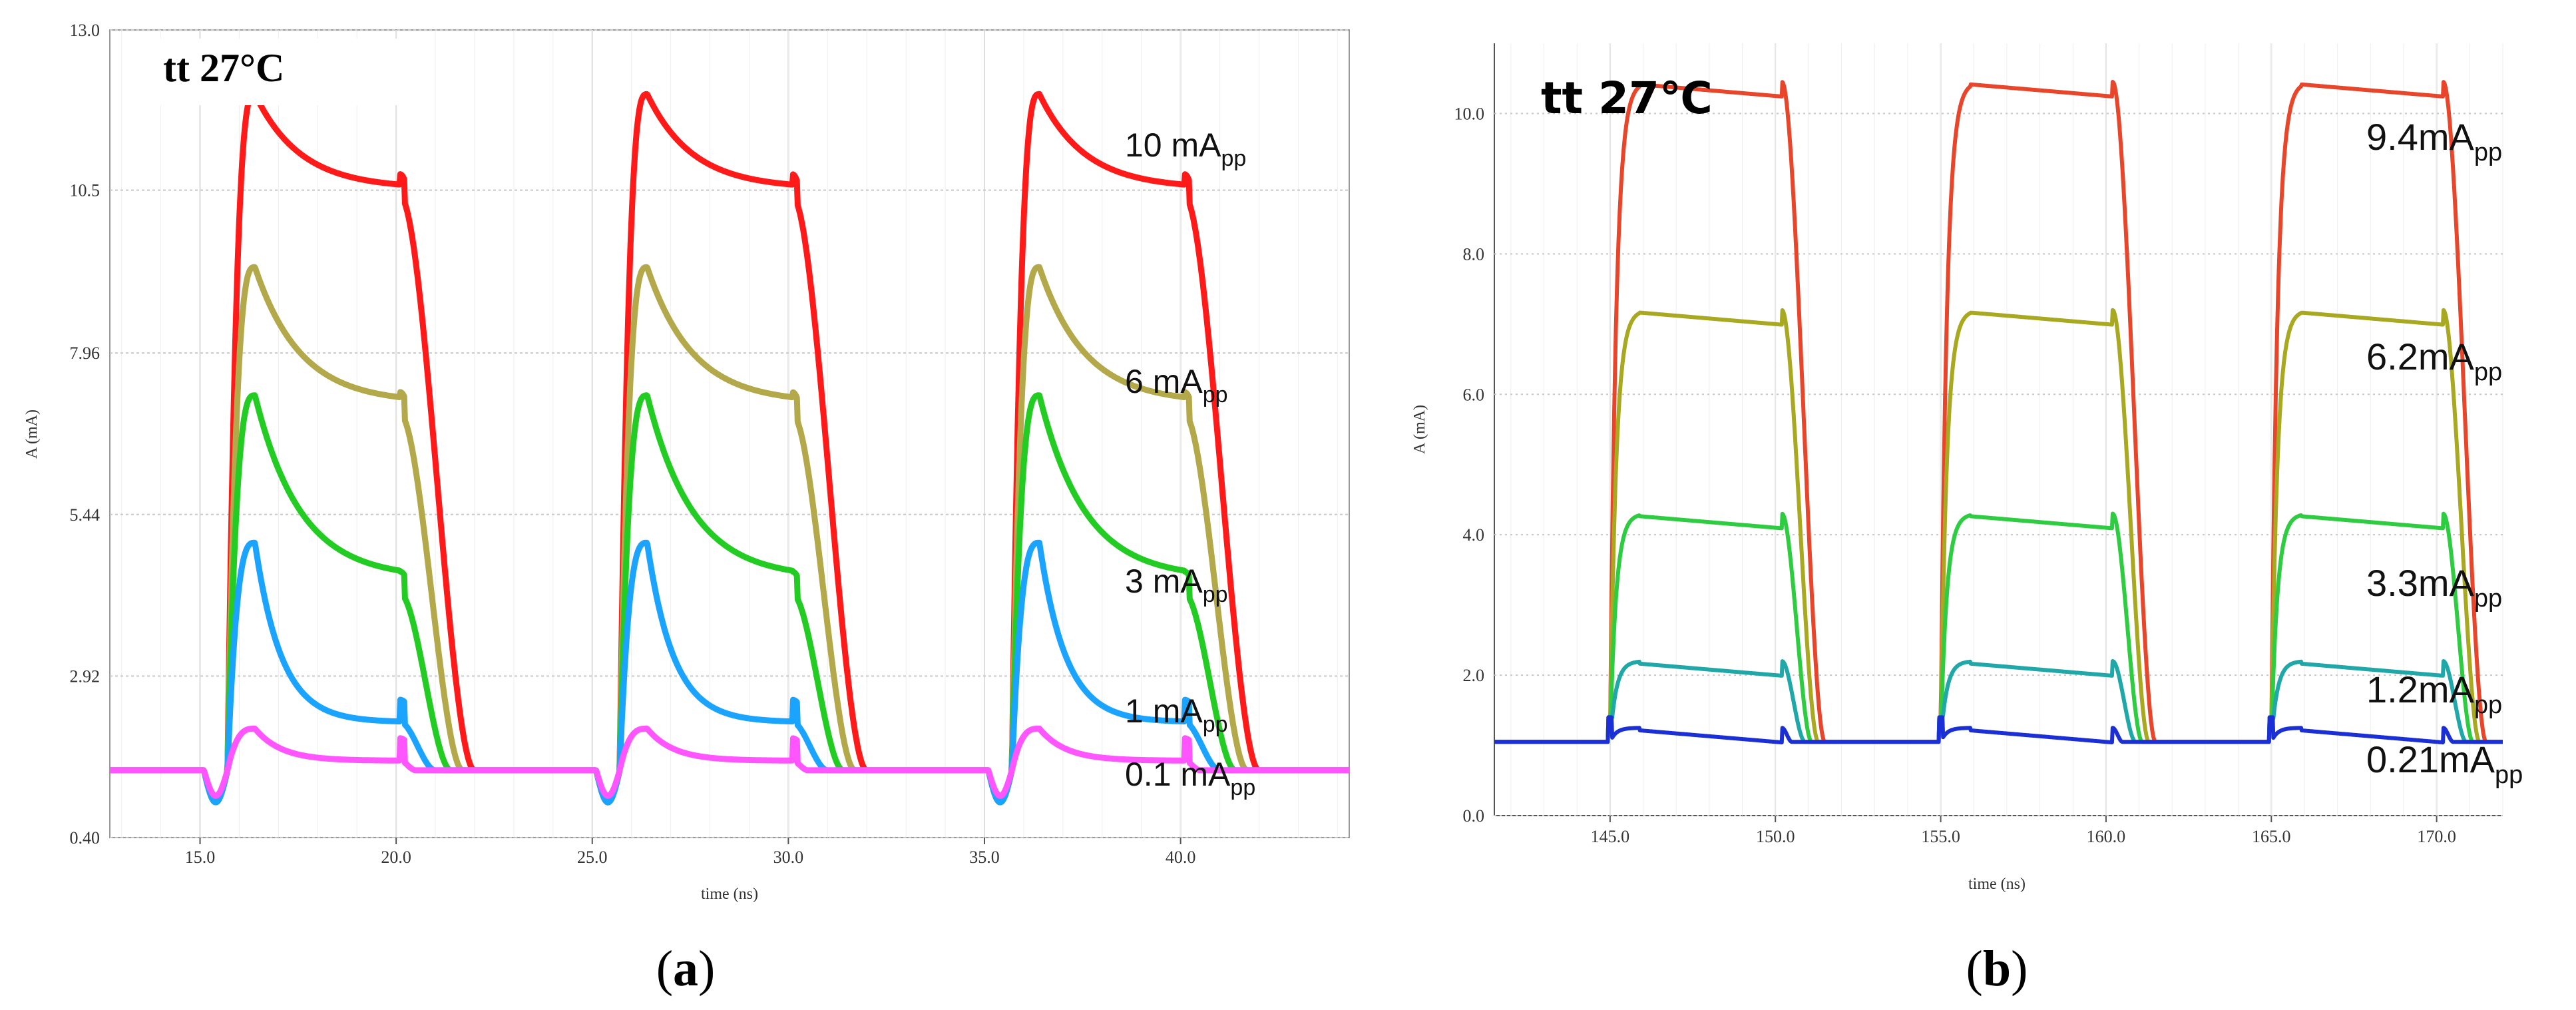 Image resolution: width=2576 pixels, height=1010 pixels. Describe the element at coordinates (1627, 98) in the screenshot. I see `title-b: tt 27℃` at that location.